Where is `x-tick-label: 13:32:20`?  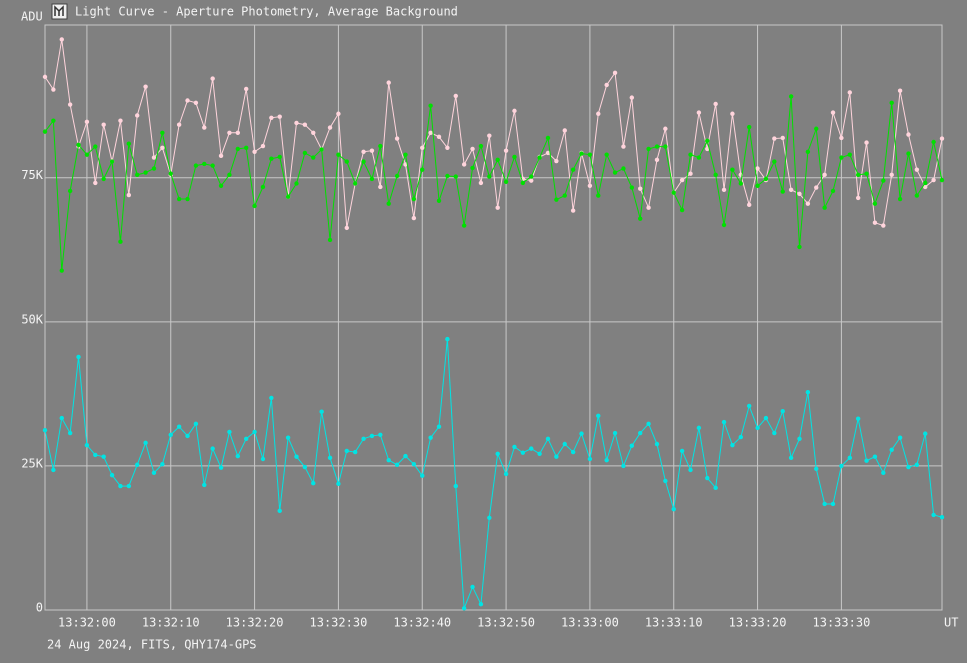 x-tick-label: 13:32:20 is located at coordinates (255, 623).